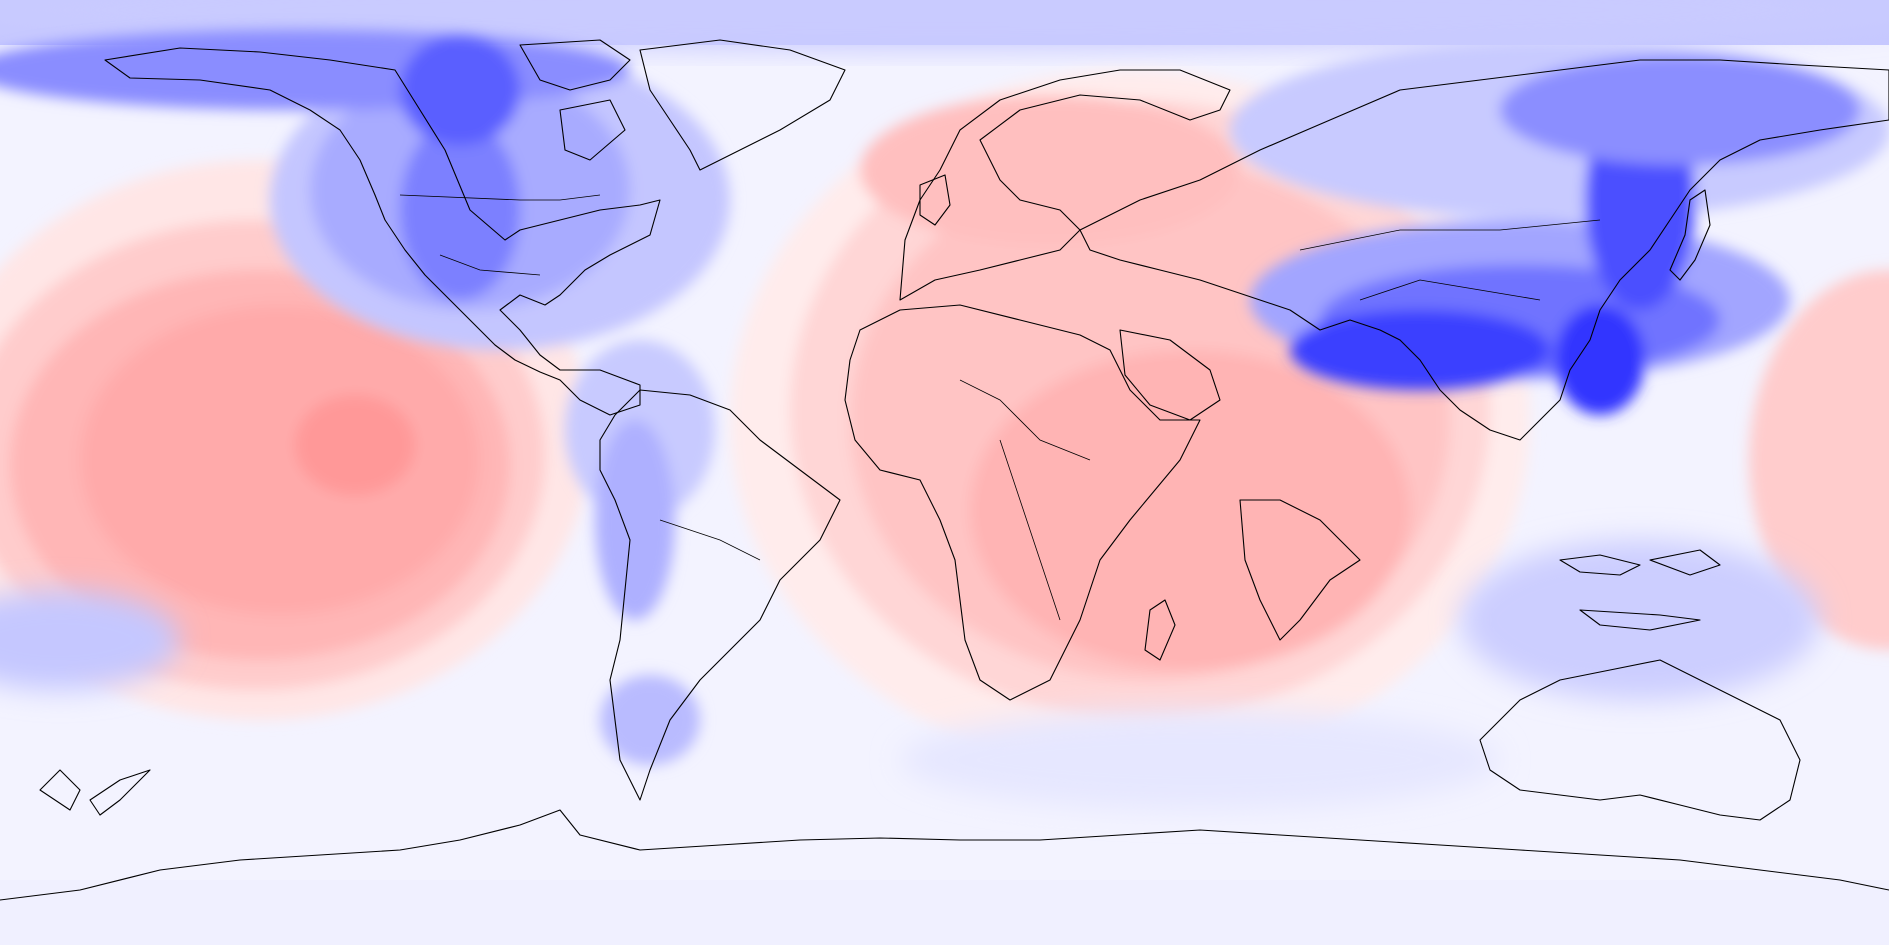 The height and width of the screenshot is (945, 1889). I want to click on coast-new-zealand, so click(95, 792).